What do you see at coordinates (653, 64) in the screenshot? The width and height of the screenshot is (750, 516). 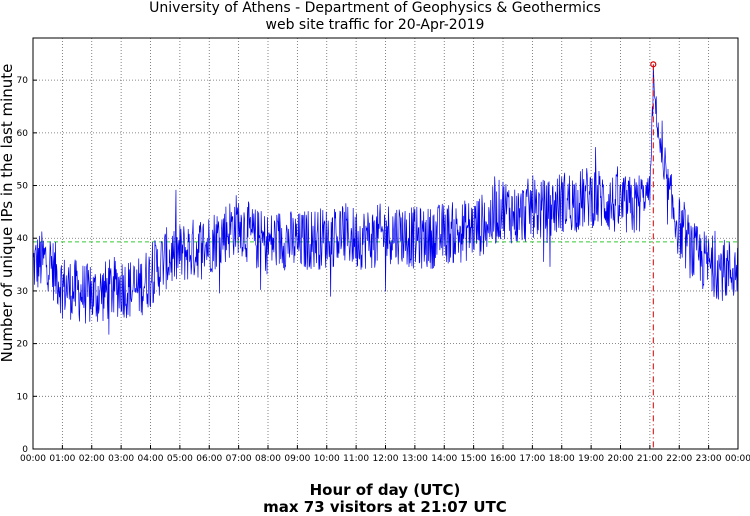 I see `max-marker-point` at bounding box center [653, 64].